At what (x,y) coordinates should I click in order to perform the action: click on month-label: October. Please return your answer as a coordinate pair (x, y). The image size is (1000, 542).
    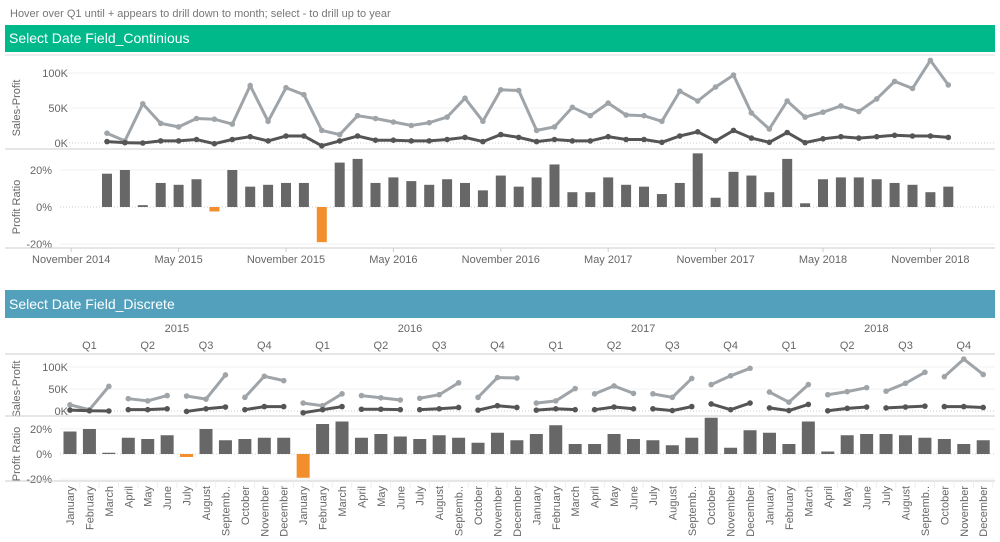
    Looking at the image, I should click on (945, 505).